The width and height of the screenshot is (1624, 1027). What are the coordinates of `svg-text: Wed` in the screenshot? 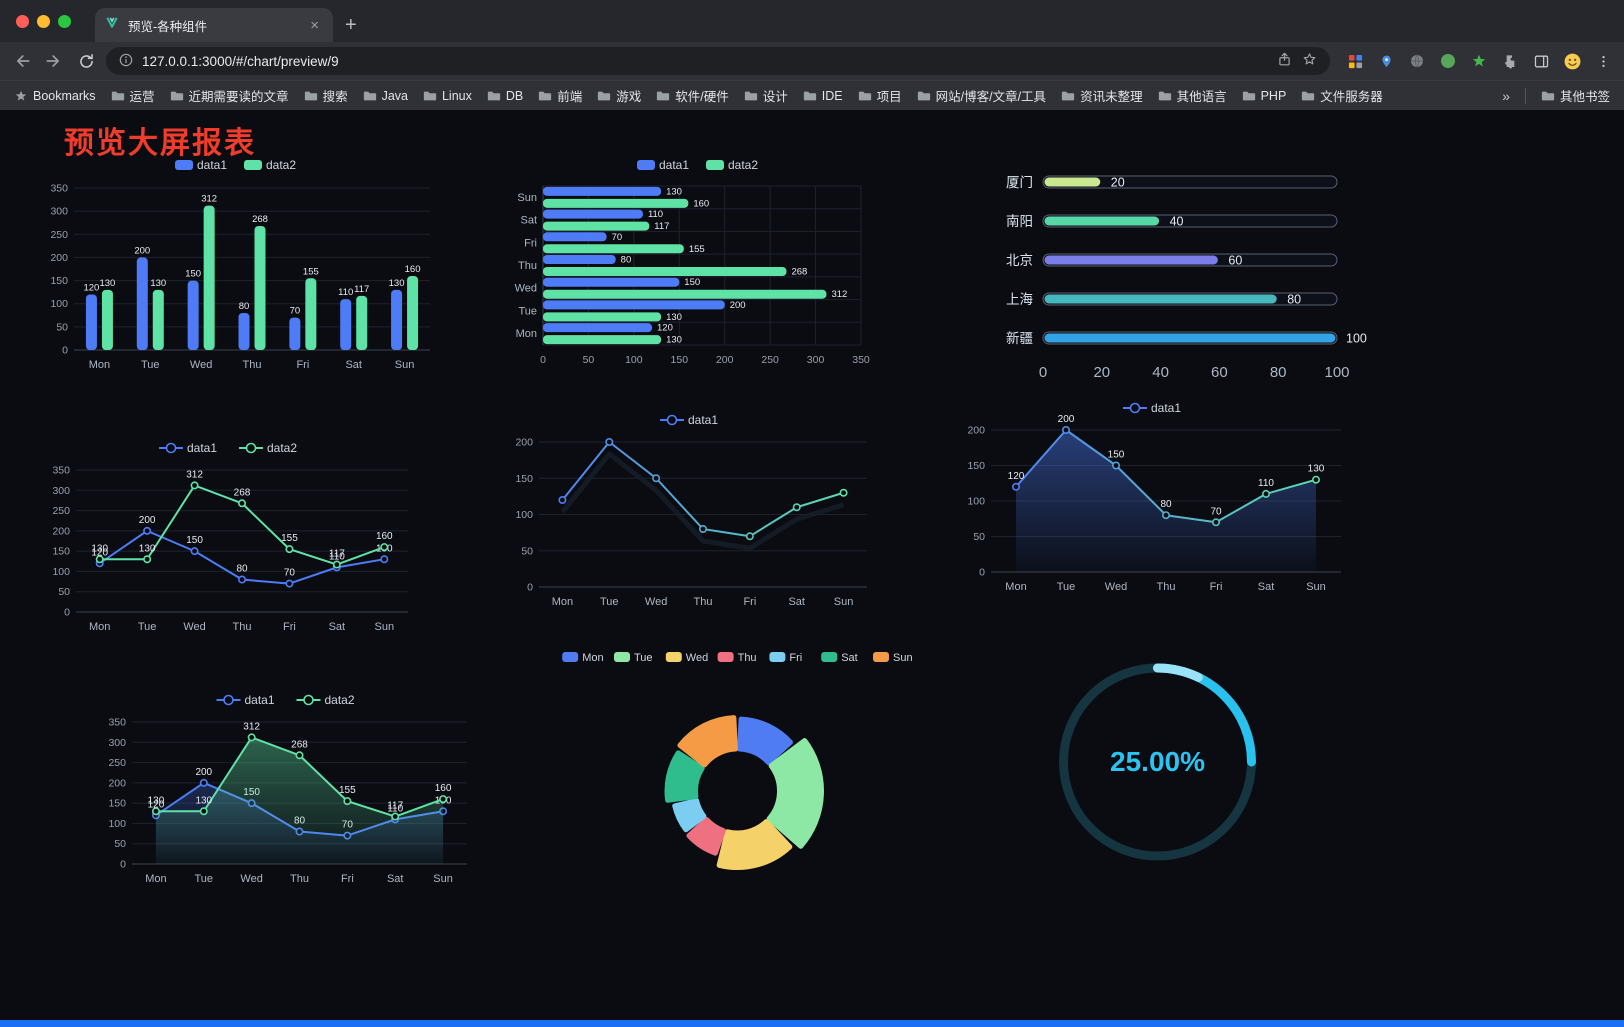 It's located at (1116, 587).